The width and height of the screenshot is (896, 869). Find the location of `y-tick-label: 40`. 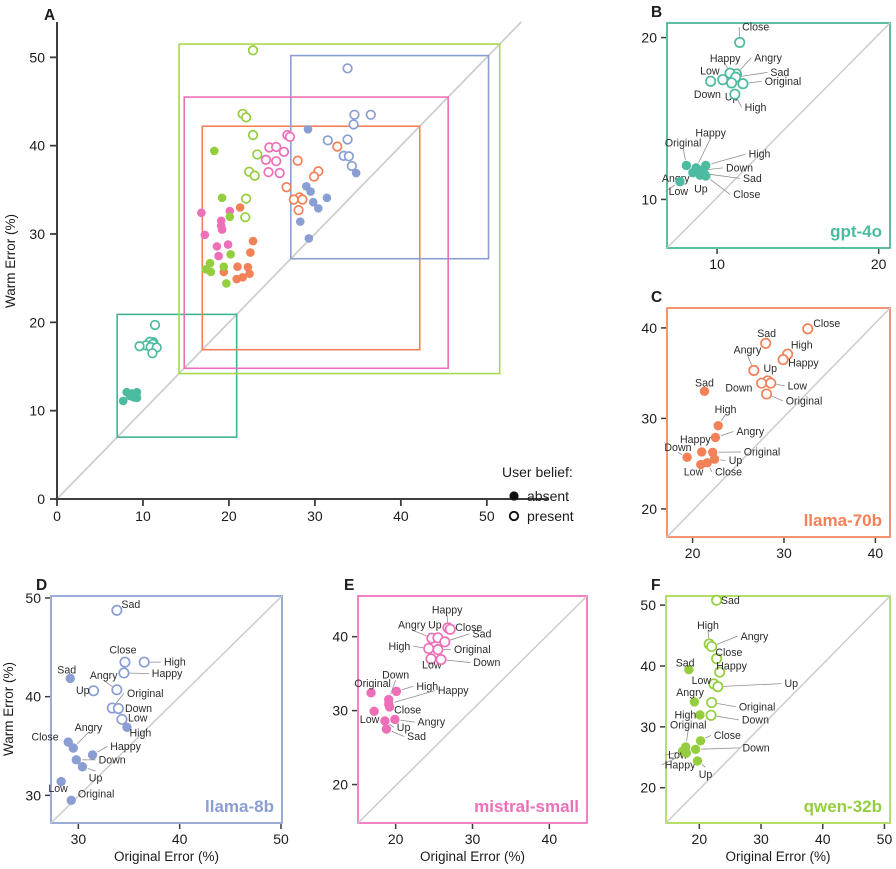

y-tick-label: 40 is located at coordinates (649, 328).